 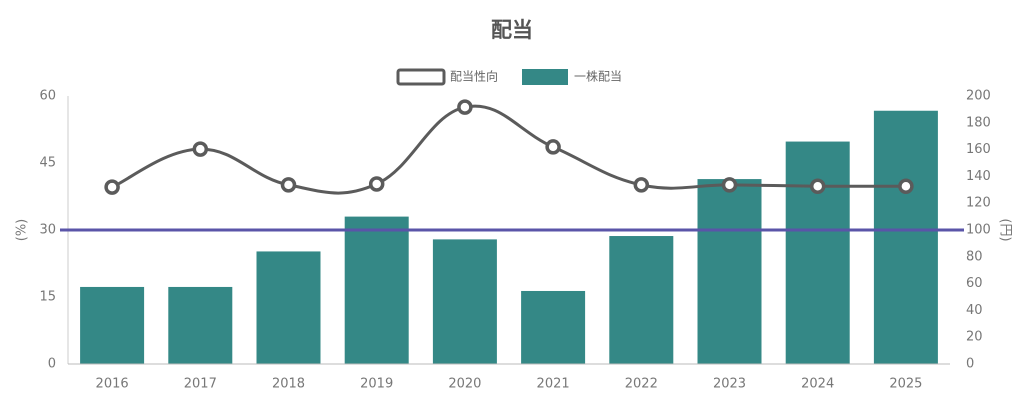 I want to click on x-tick-label: 2020, so click(x=464, y=384).